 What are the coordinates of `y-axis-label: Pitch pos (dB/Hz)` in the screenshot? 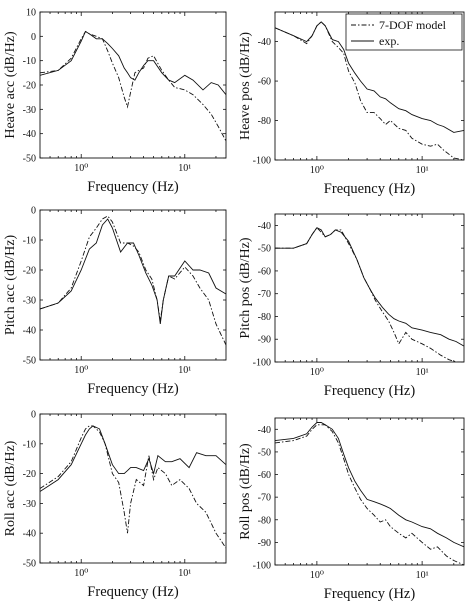 It's located at (245, 287).